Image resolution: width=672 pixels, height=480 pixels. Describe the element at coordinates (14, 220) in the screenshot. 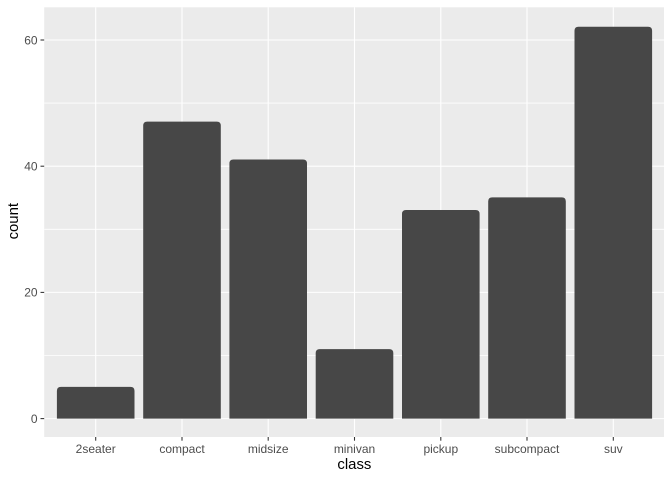

I see `svg-text: count` at that location.